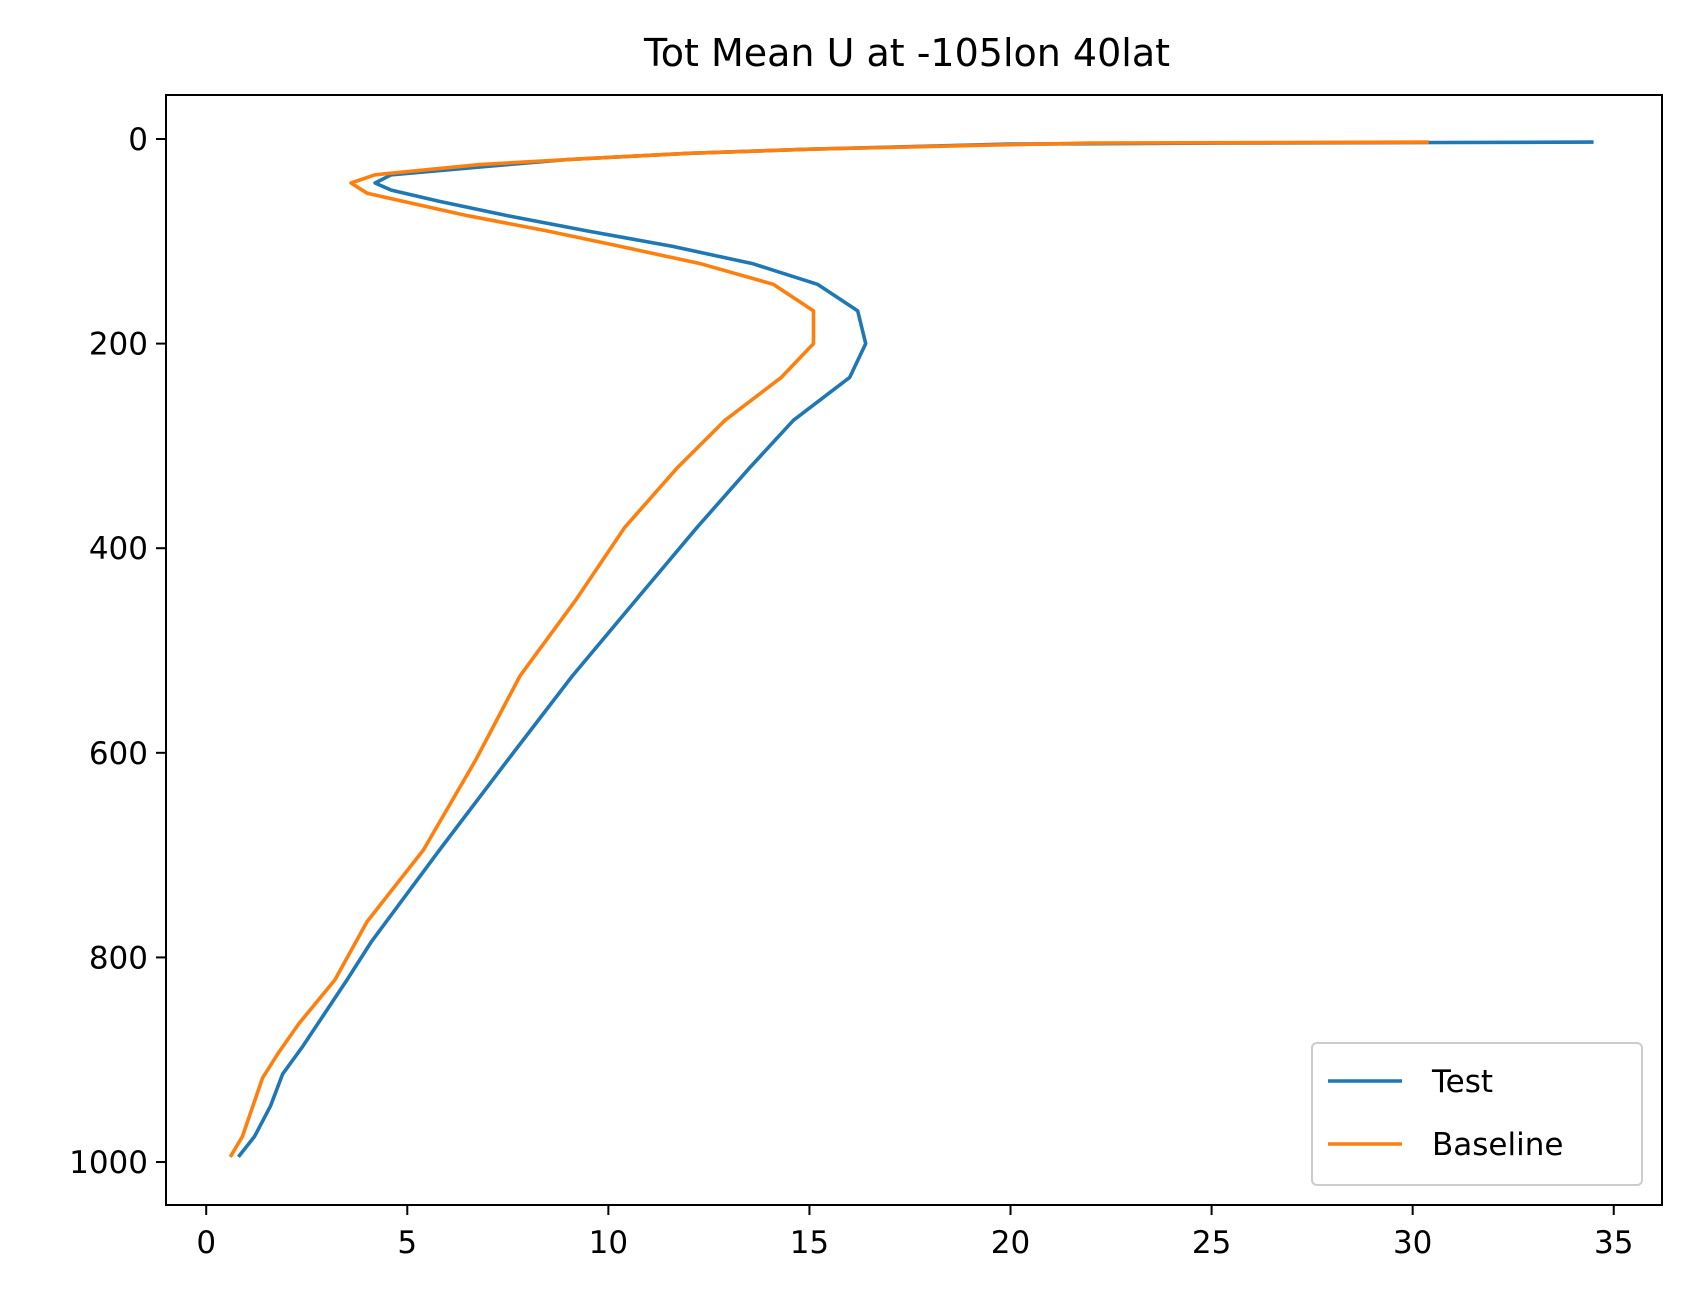 Image resolution: width=1683 pixels, height=1302 pixels. Describe the element at coordinates (407, 1243) in the screenshot. I see `x-tick-label: 5` at that location.